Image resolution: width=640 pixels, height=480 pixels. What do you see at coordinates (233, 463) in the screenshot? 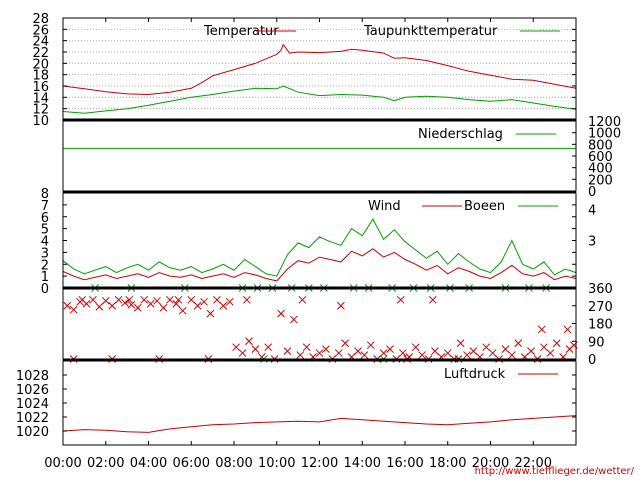
I see `x-tick-label: 08:00` at bounding box center [233, 463].